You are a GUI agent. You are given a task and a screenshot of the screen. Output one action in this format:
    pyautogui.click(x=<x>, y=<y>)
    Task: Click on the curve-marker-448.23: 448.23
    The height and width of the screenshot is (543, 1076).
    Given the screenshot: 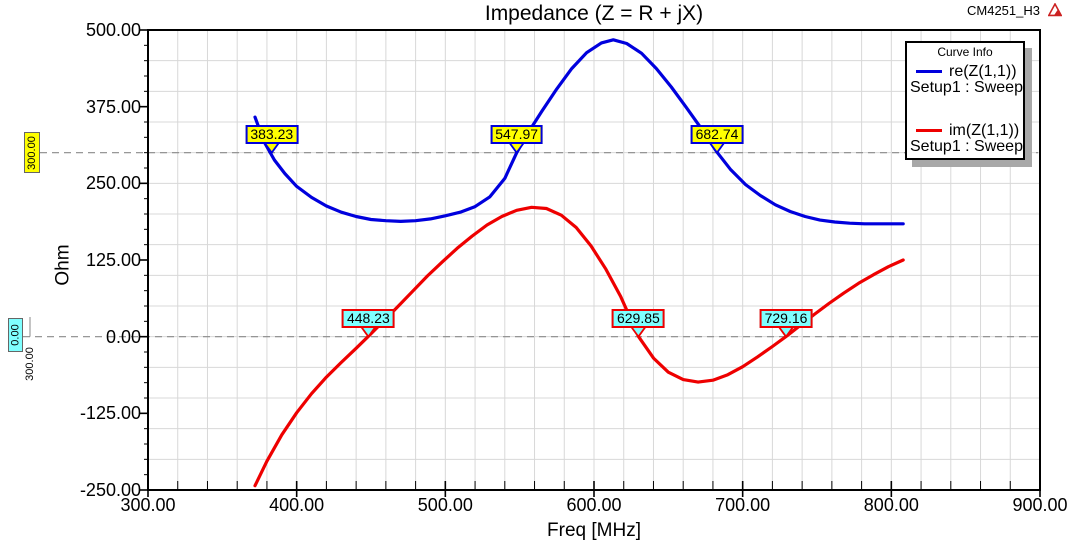 What is the action you would take?
    pyautogui.click(x=368, y=318)
    